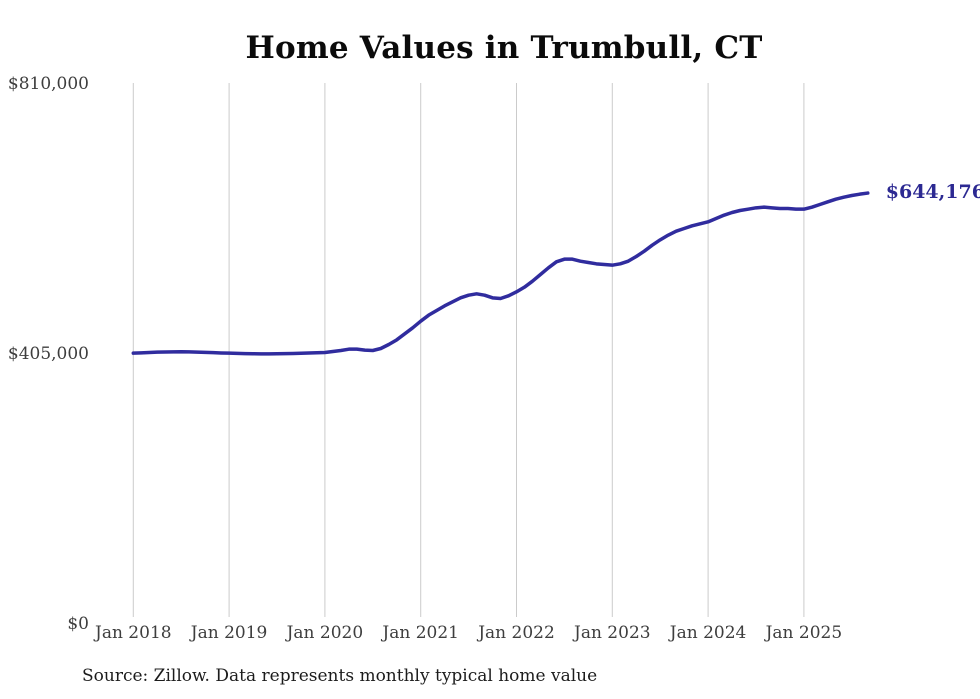 This screenshot has width=980, height=699. I want to click on x-tick-label: Jan 2025, so click(804, 633).